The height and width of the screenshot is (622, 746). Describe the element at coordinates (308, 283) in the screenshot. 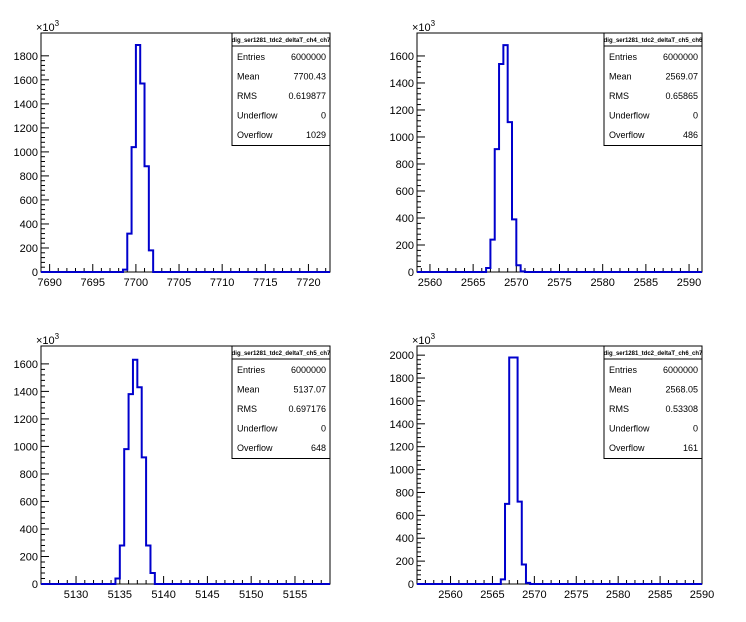

I see `x-tick-label: 7720` at that location.